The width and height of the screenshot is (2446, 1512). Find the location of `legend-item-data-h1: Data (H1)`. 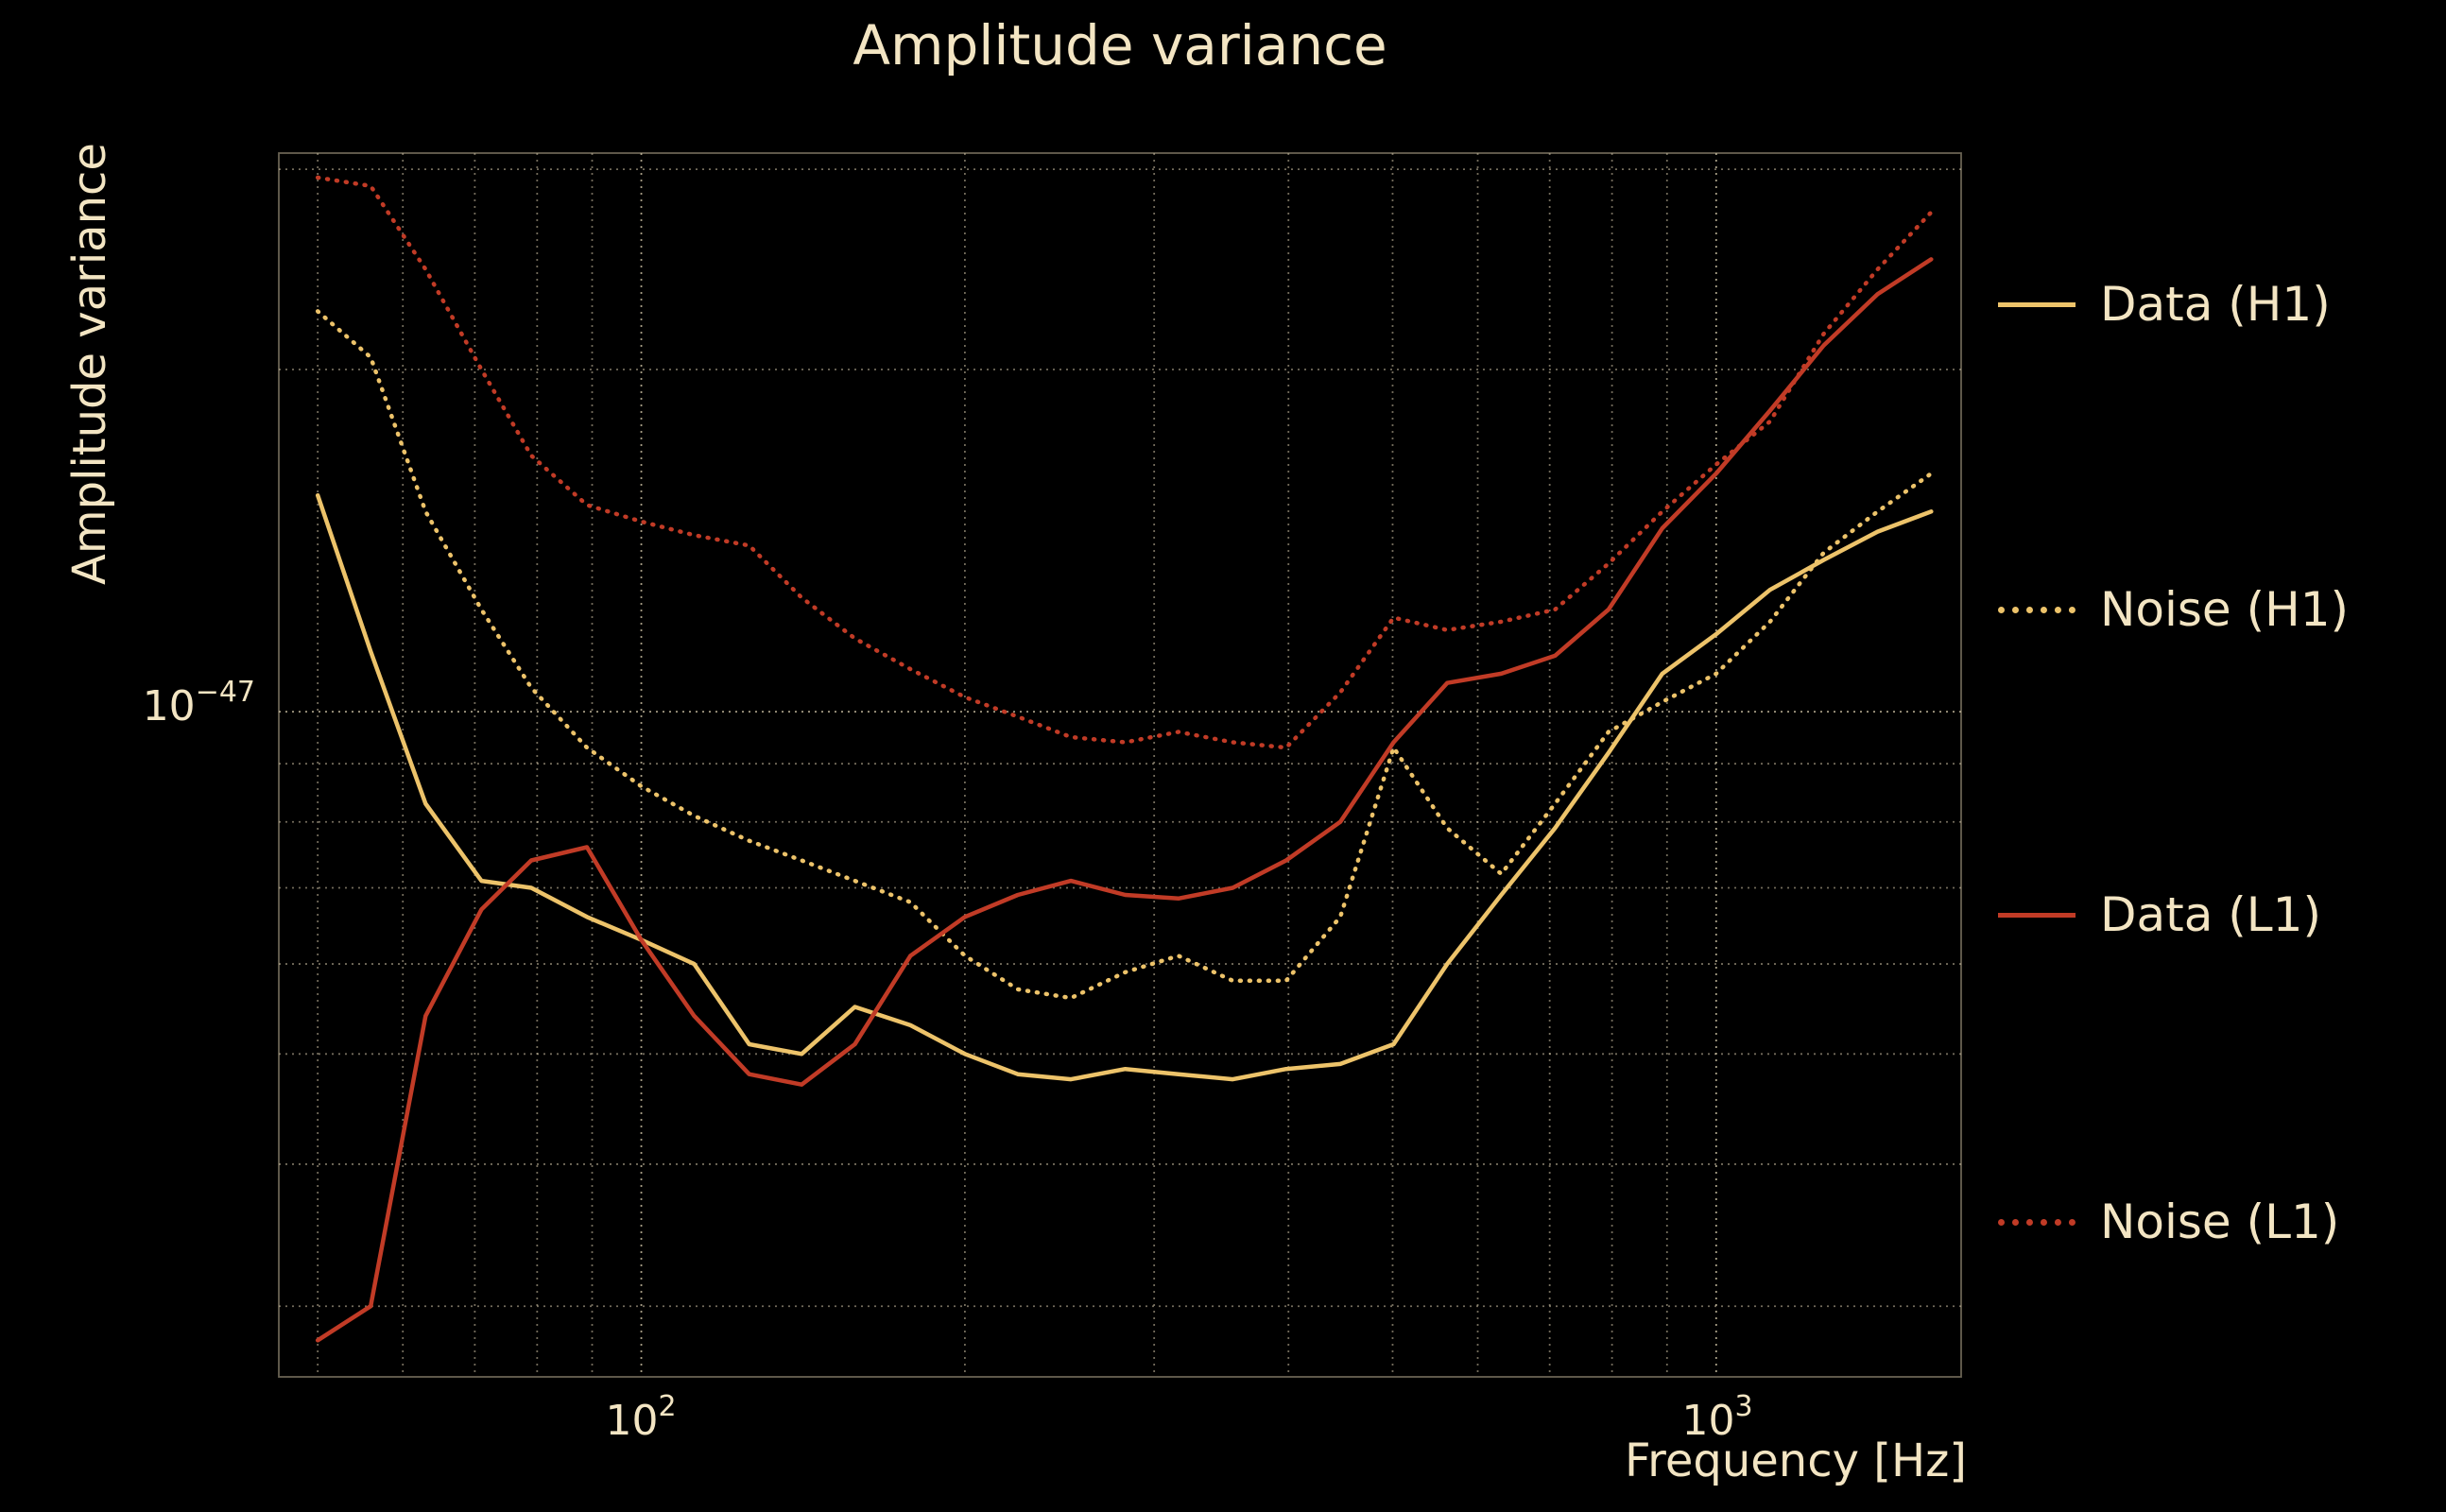

legend-item-data-h1: Data (H1) is located at coordinates (2164, 304).